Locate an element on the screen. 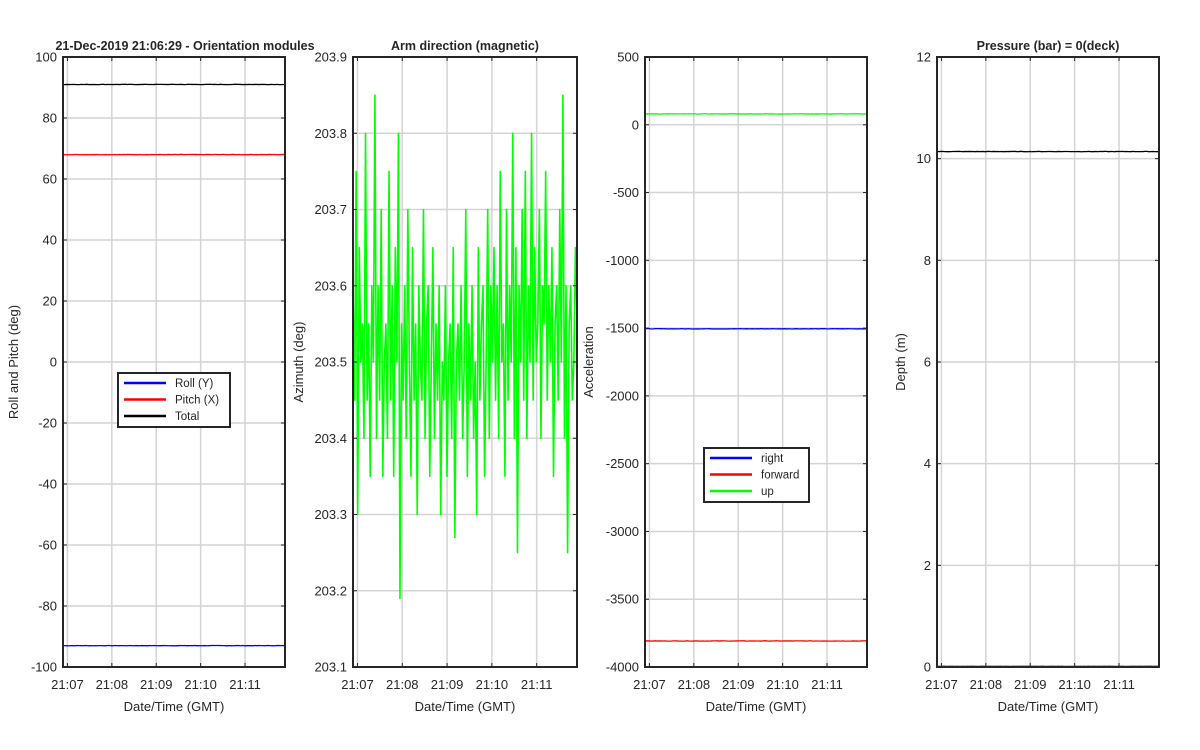 The image size is (1200, 750). y-tick-label: 203.4 is located at coordinates (330, 438).